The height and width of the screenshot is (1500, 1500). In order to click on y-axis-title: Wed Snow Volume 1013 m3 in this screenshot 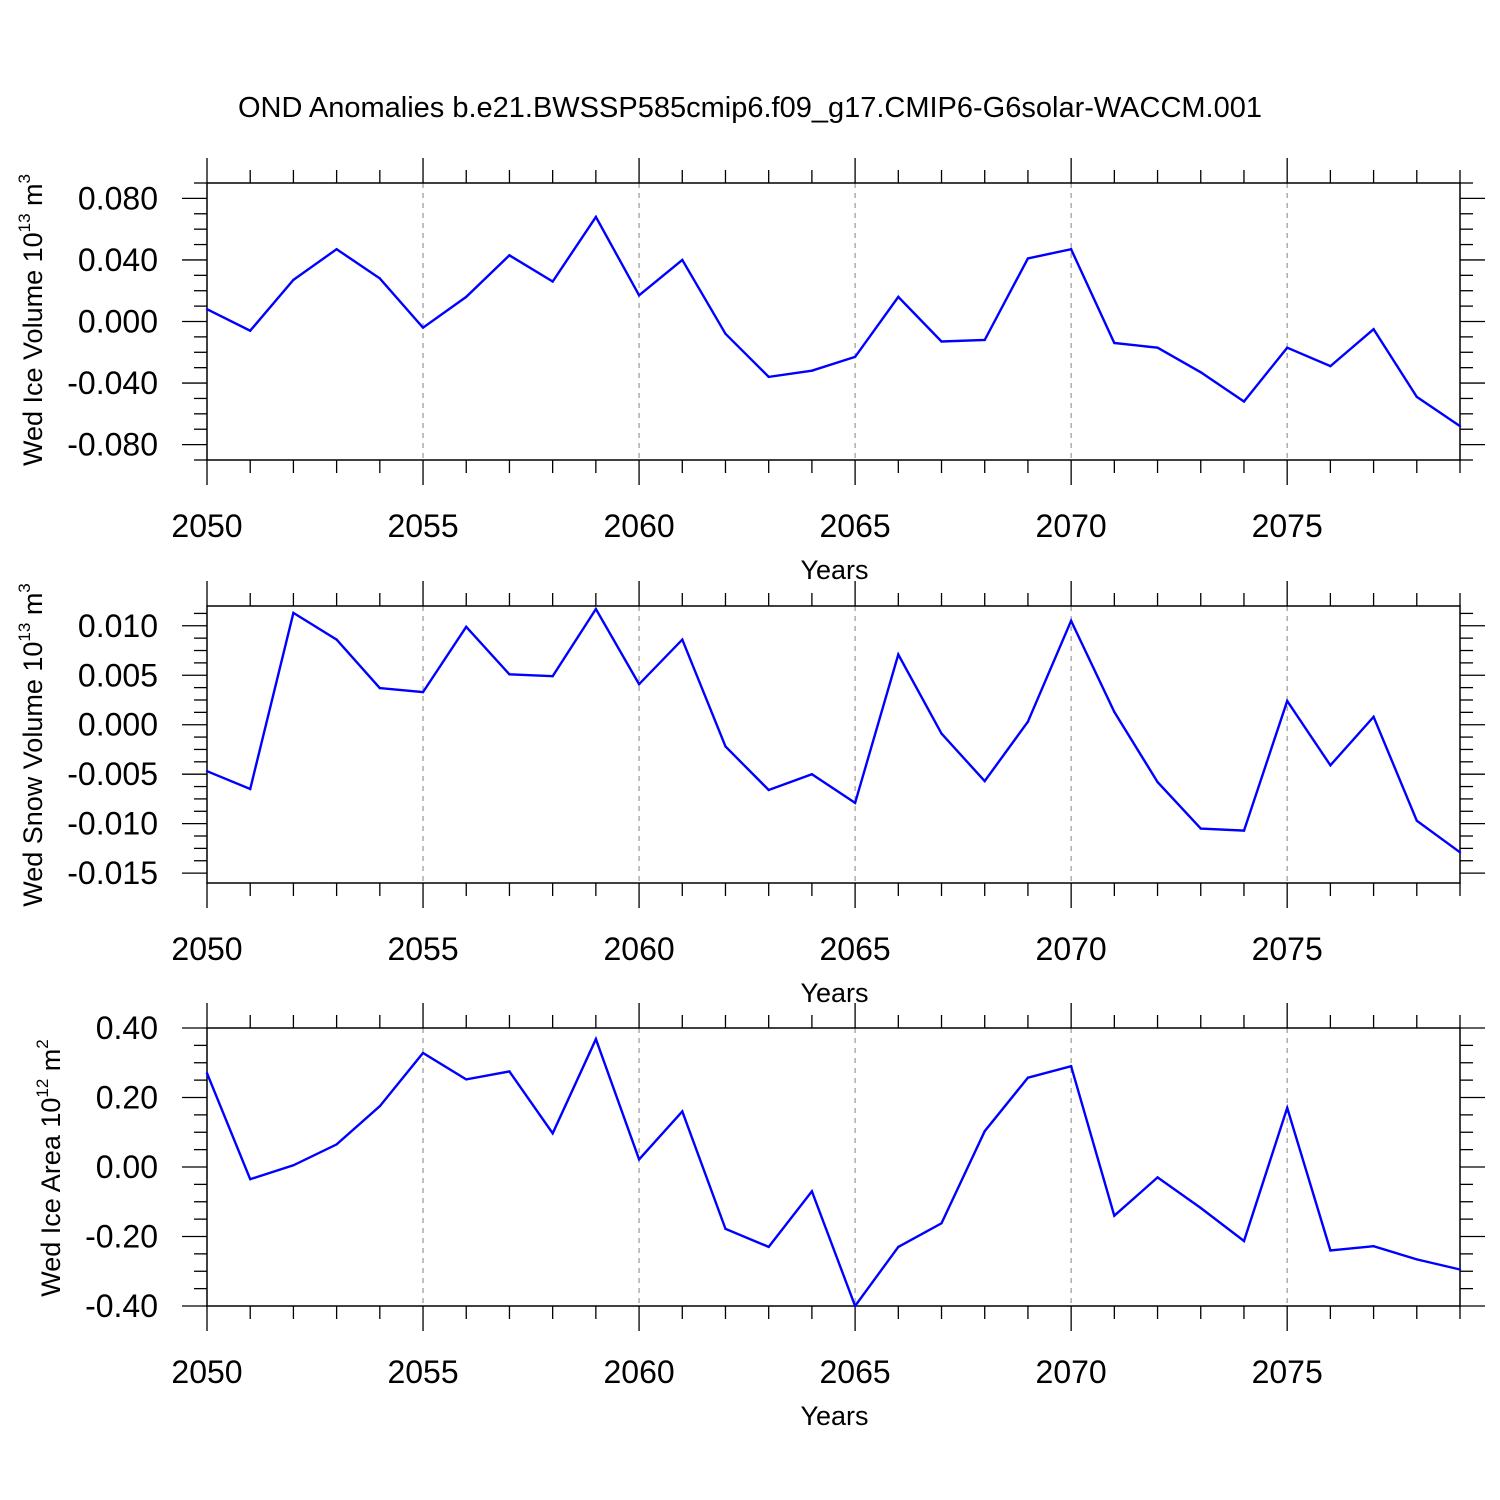, I will do `click(31, 745)`.